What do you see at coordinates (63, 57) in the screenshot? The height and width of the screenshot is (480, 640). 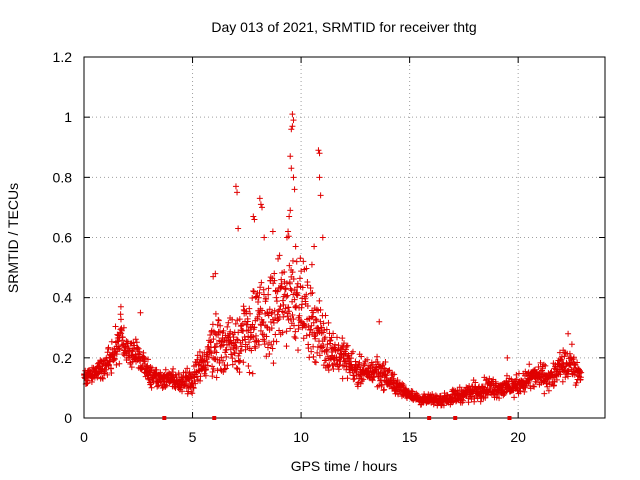 I see `y-tick-label: 1.2` at bounding box center [63, 57].